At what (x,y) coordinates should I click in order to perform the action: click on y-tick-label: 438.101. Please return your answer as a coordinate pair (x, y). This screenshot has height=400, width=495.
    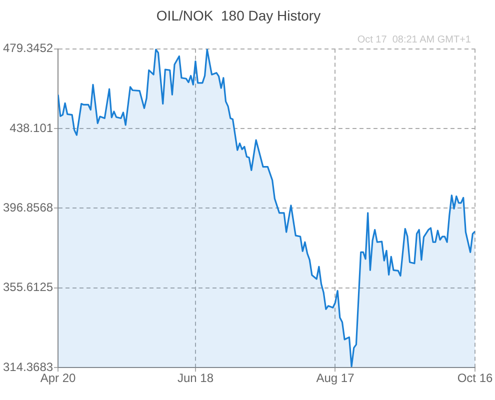
    Looking at the image, I should click on (32, 127).